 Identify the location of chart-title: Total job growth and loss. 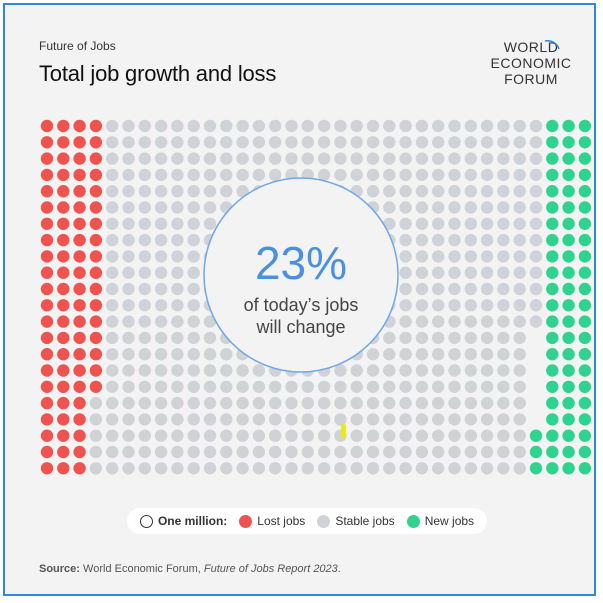
(158, 73).